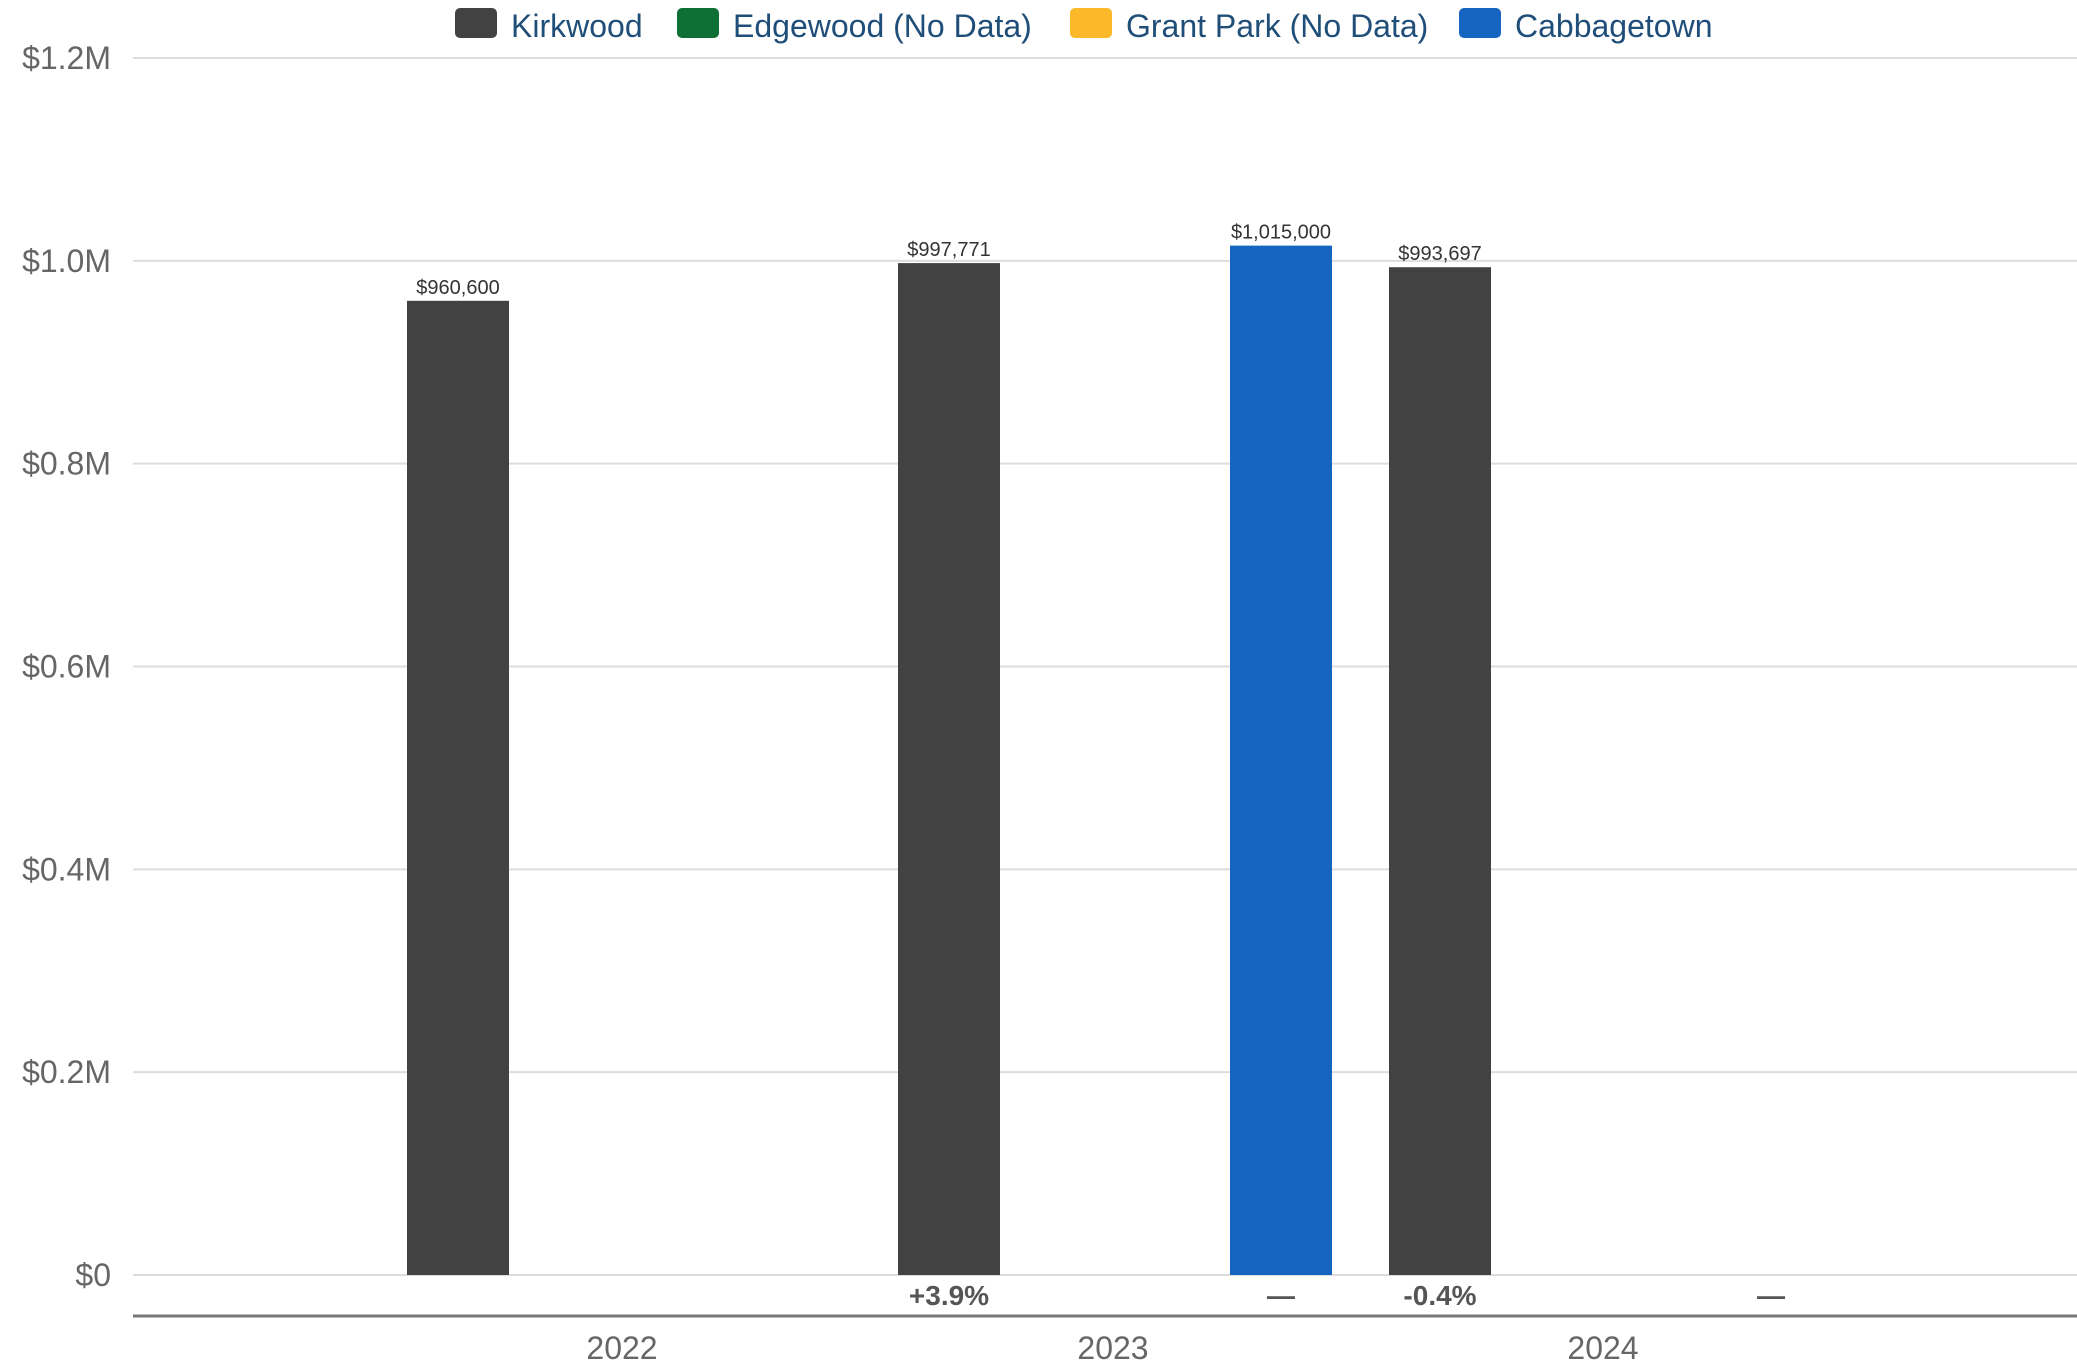  What do you see at coordinates (1602, 1347) in the screenshot?
I see `x-tick-label-2024: 2024` at bounding box center [1602, 1347].